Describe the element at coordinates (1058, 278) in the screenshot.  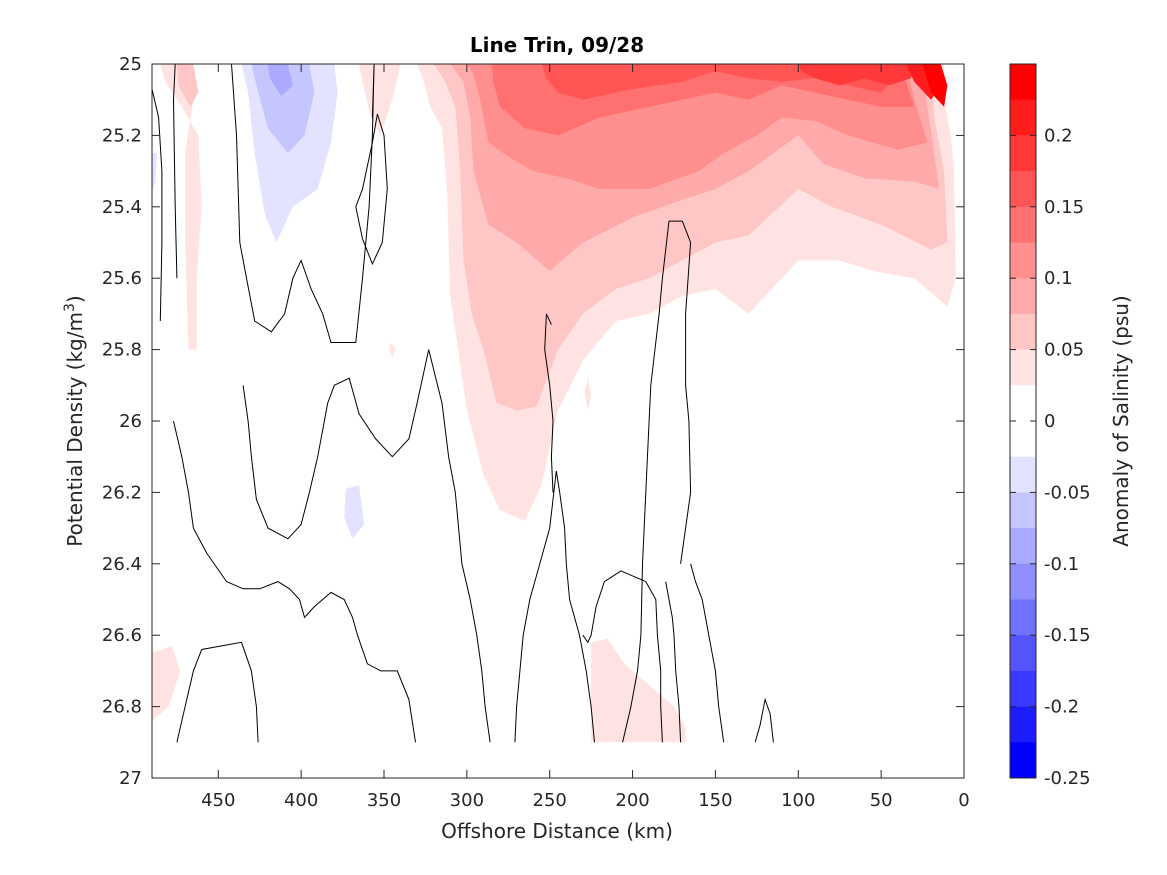
I see `colorbar-tick-label: 0.1` at that location.